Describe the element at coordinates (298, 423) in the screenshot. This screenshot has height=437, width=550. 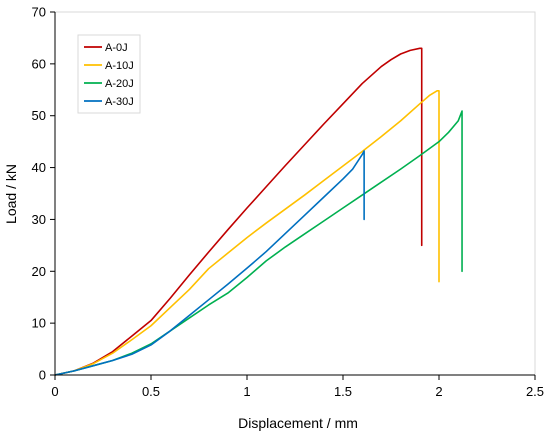
I see `x-axis-title: Displacement / mm` at that location.